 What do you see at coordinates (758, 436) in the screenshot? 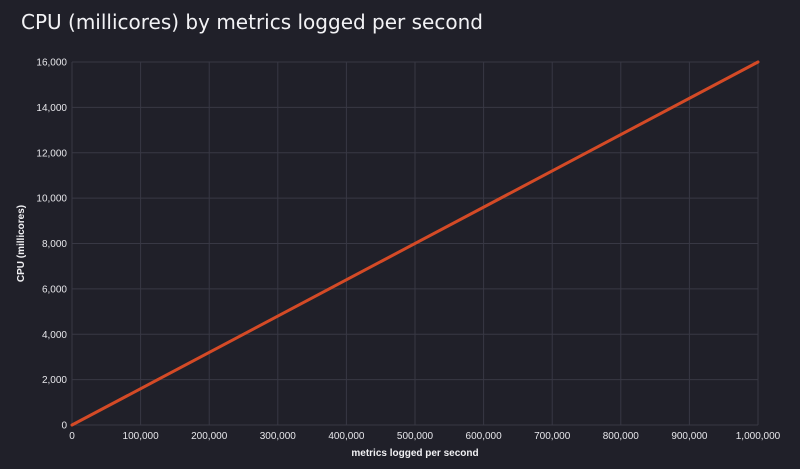
I see `x-tick-label: 1,000,000` at bounding box center [758, 436].